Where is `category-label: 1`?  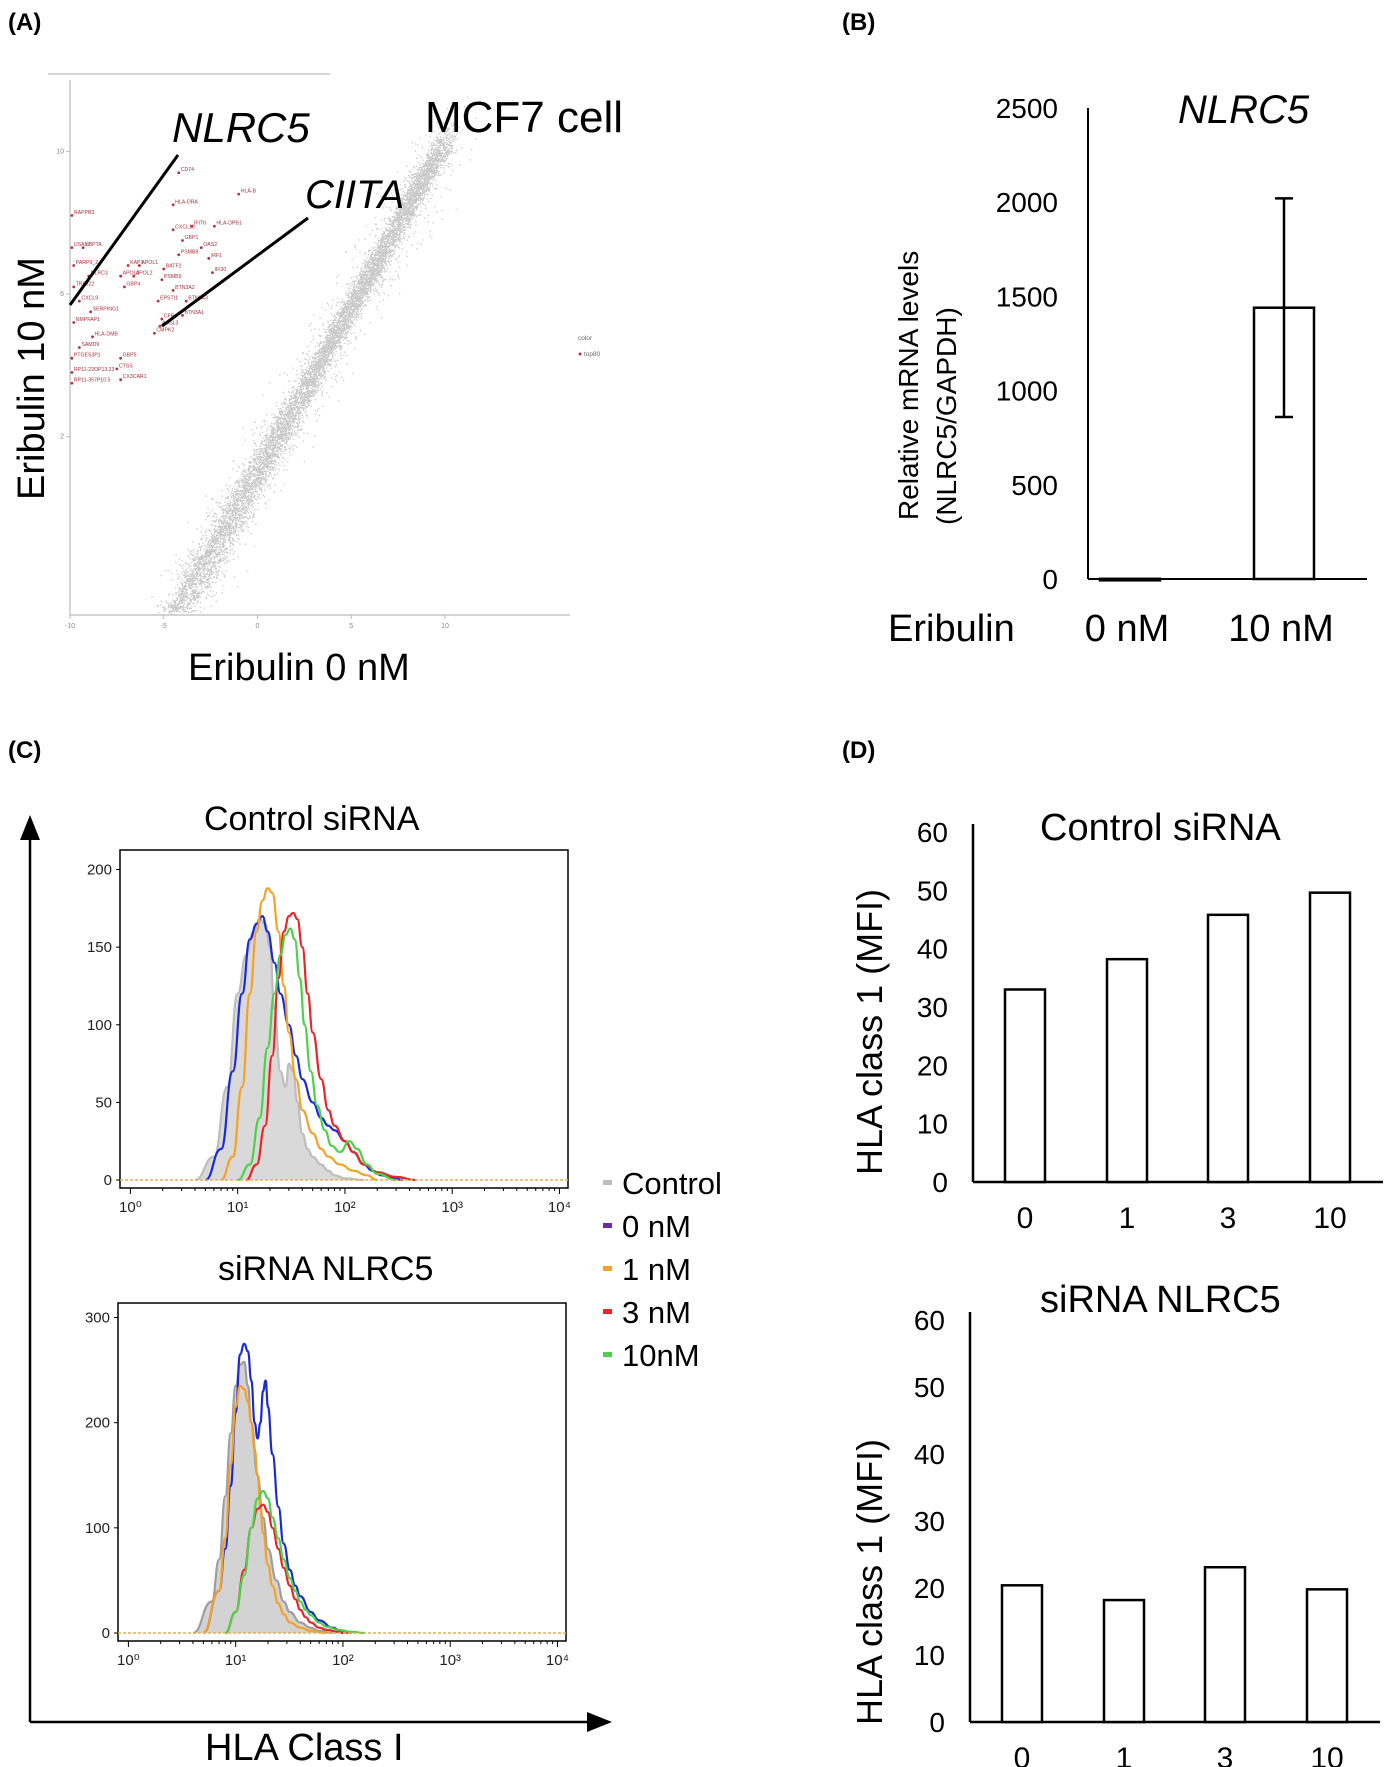 category-label: 1 is located at coordinates (1124, 1754).